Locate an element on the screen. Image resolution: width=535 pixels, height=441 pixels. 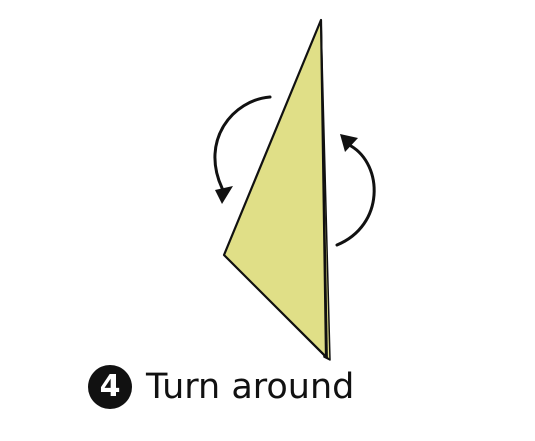
step-caption: 4 Turn around is located at coordinates (221, 387).